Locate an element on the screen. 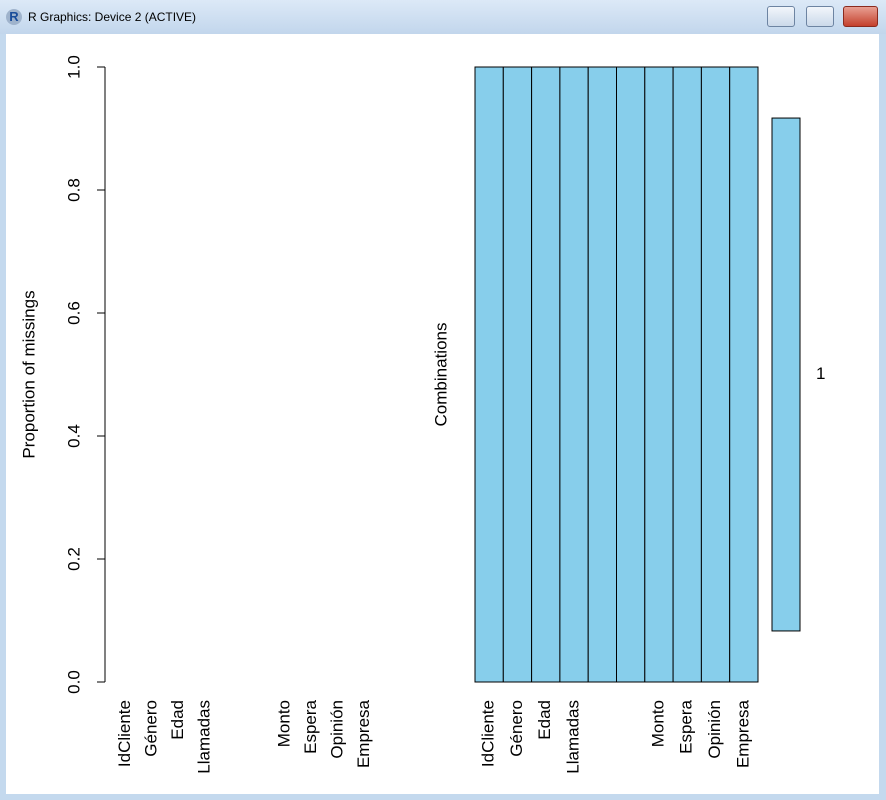 This screenshot has width=886, height=800. proportion-bar is located at coordinates (786, 374).